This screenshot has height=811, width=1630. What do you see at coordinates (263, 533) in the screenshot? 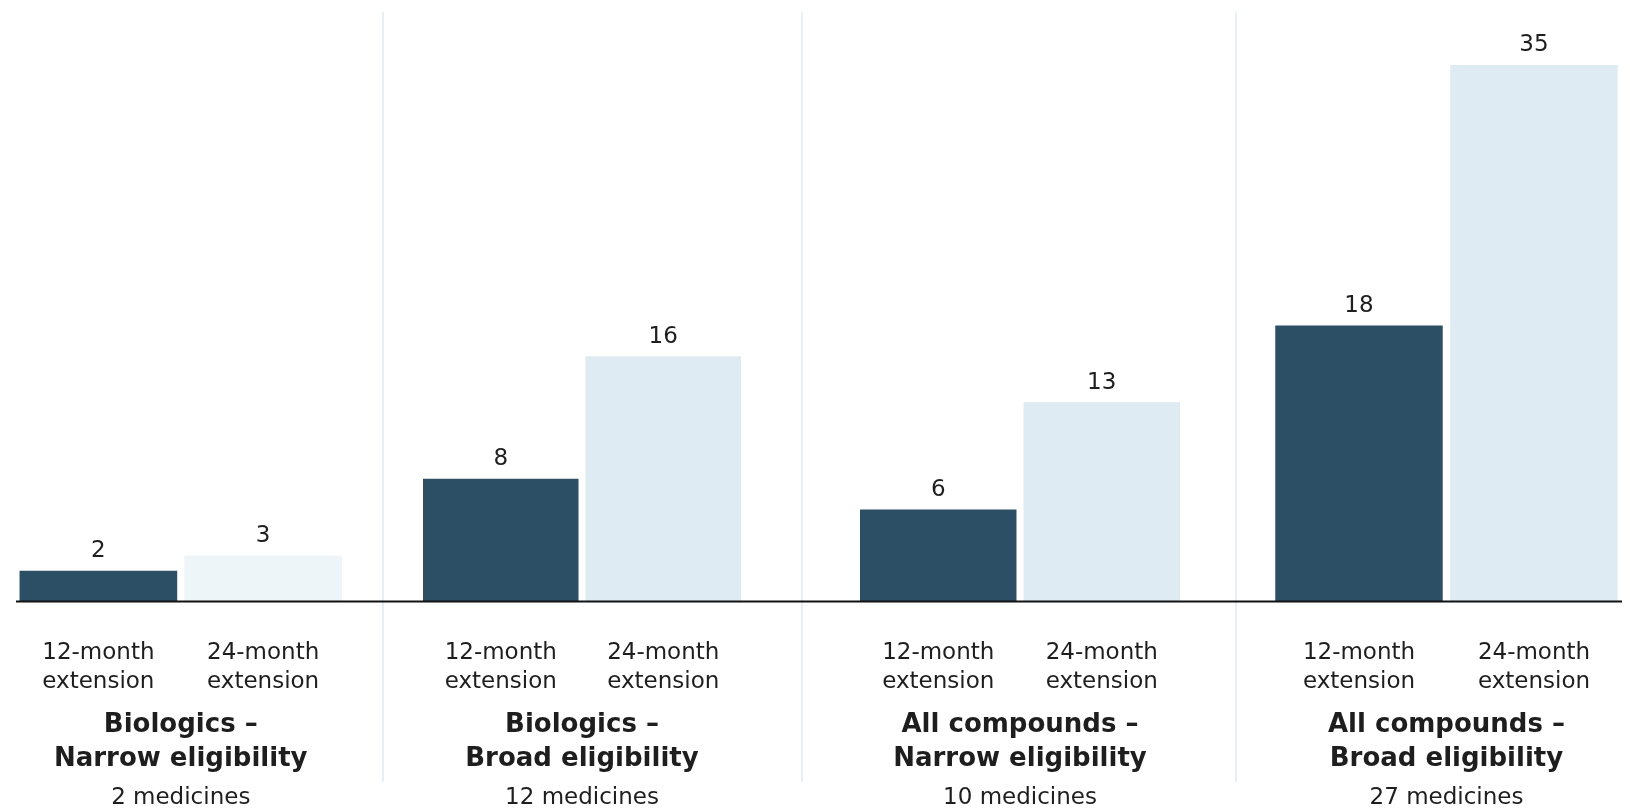
I see `data-label: 3` at bounding box center [263, 533].